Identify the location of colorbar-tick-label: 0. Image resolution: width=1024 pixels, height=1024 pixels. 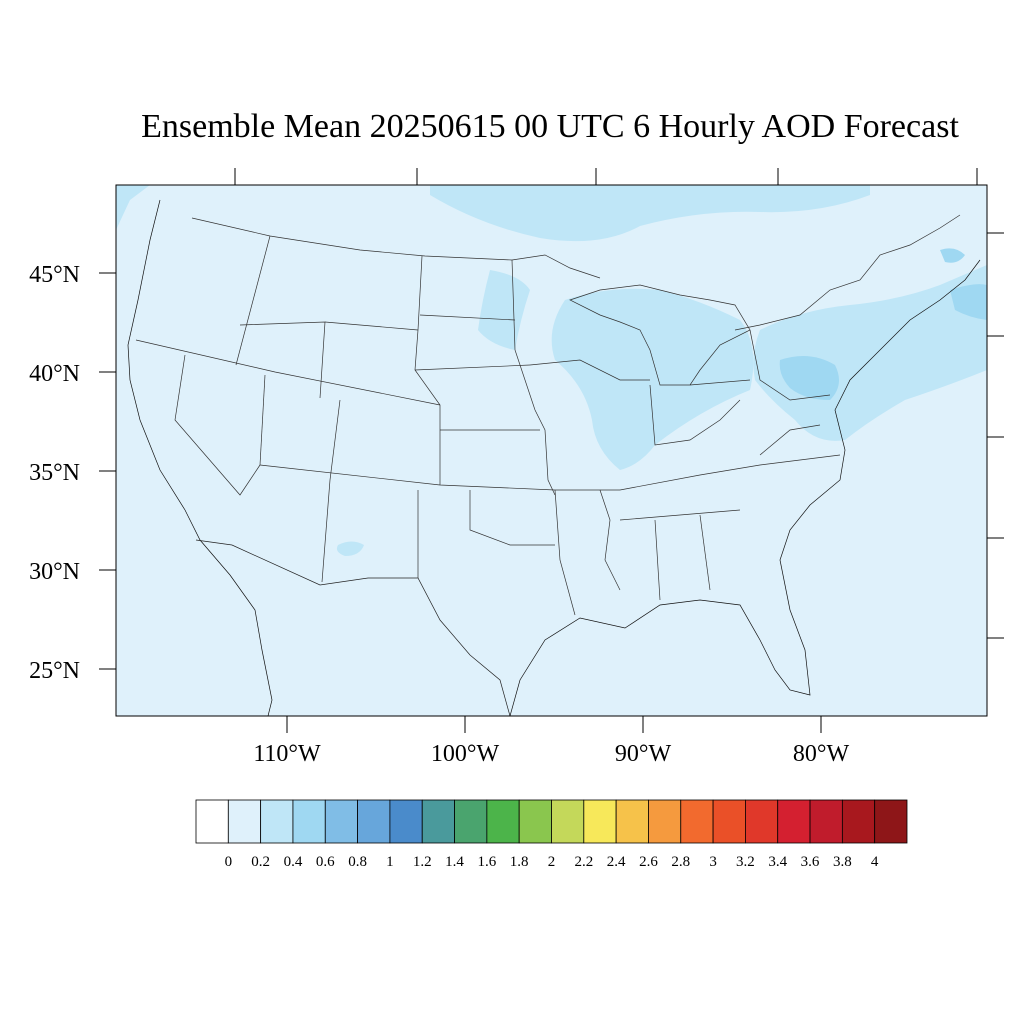
(229, 862).